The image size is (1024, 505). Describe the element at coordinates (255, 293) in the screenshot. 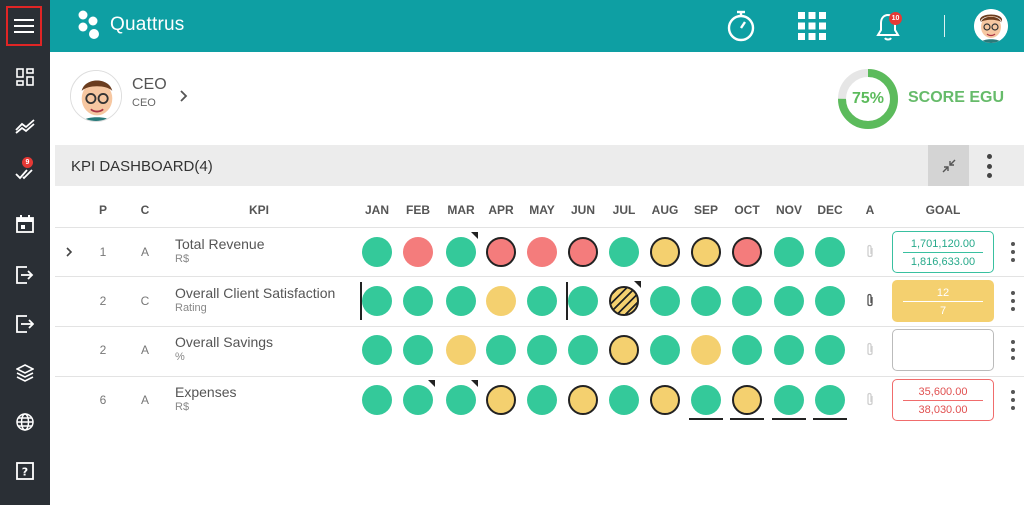

I see `kpi-name: Overall Client Satisfaction` at that location.